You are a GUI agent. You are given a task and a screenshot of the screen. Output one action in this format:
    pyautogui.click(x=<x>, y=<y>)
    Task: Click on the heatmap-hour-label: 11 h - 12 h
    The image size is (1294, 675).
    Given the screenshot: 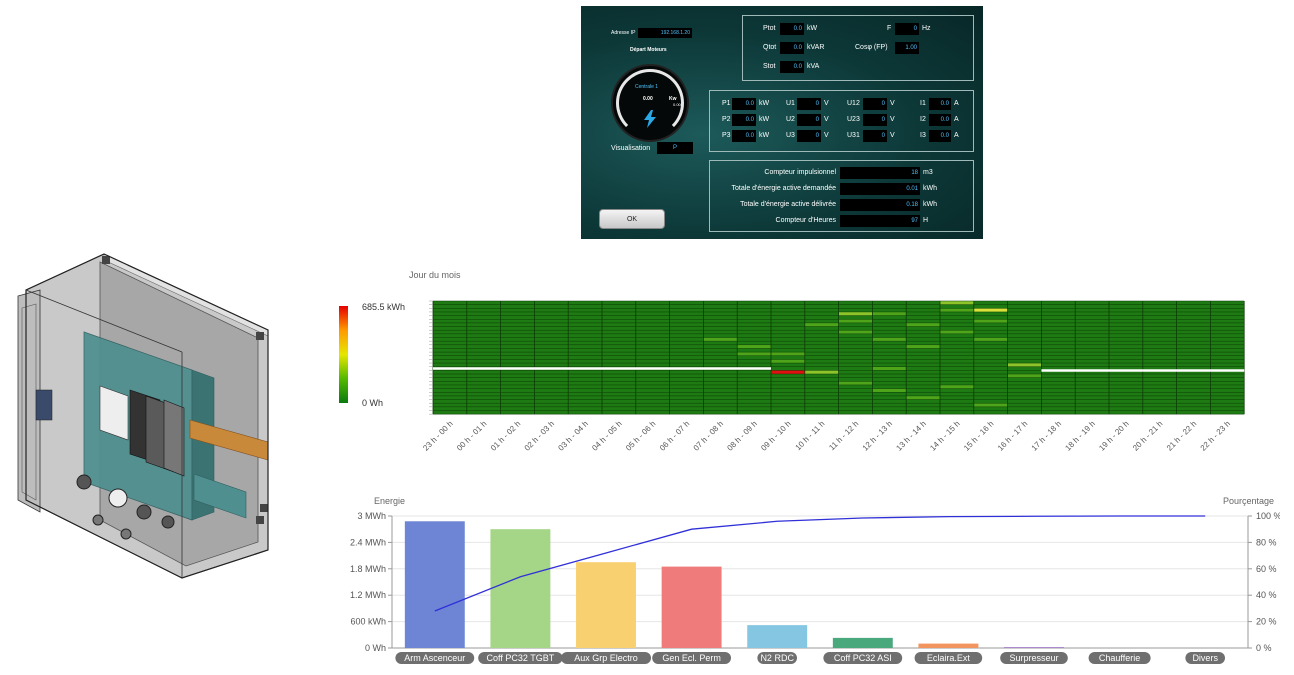 What is the action you would take?
    pyautogui.click(x=843, y=435)
    